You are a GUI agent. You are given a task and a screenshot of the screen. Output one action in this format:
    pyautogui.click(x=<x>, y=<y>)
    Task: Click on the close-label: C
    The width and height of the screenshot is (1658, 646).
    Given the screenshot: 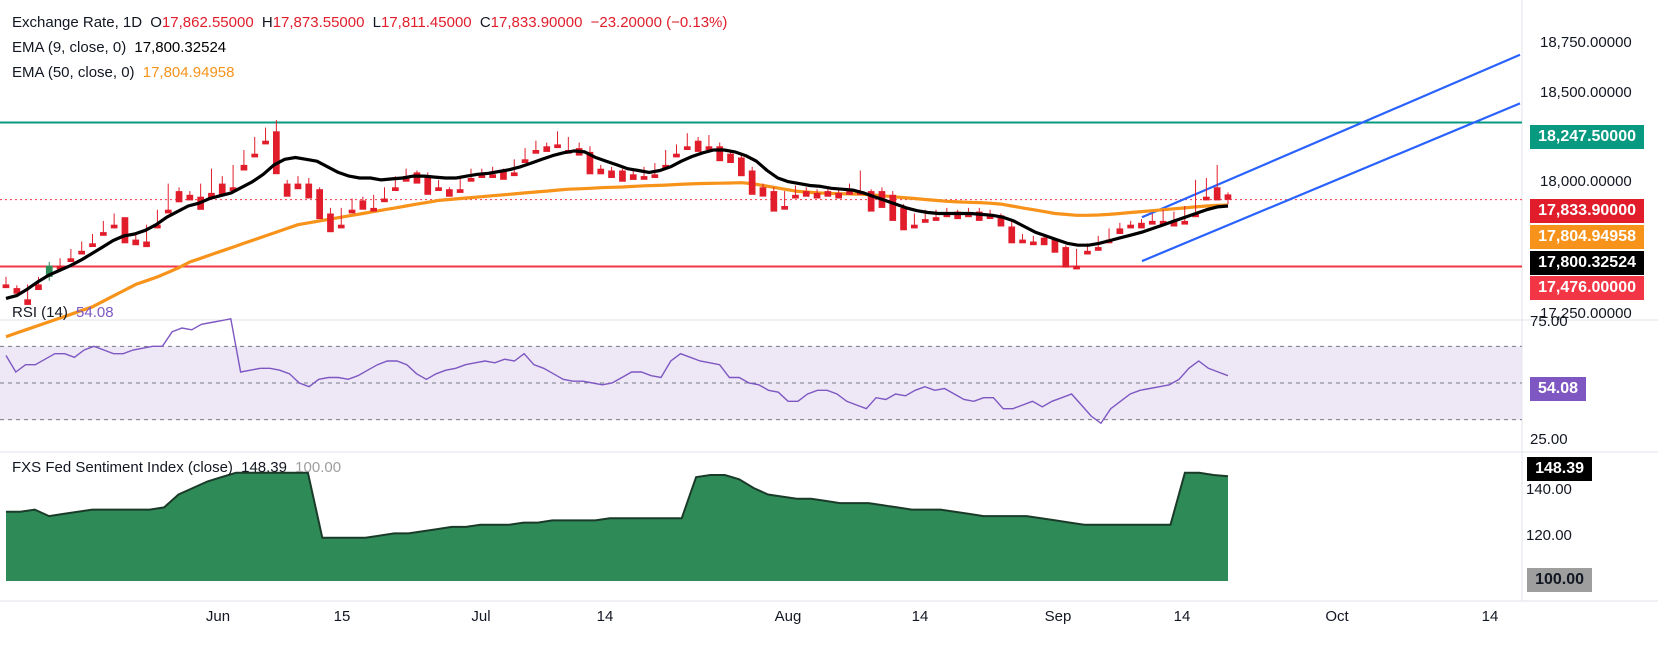 What is the action you would take?
    pyautogui.click(x=485, y=22)
    